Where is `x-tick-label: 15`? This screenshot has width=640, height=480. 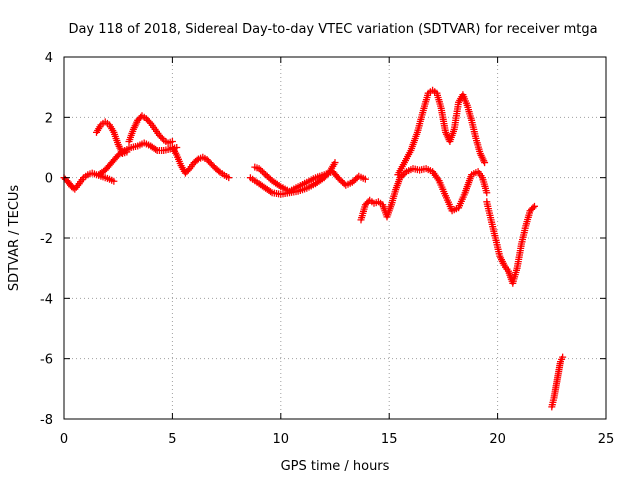
x-tick-label: 15 is located at coordinates (389, 439).